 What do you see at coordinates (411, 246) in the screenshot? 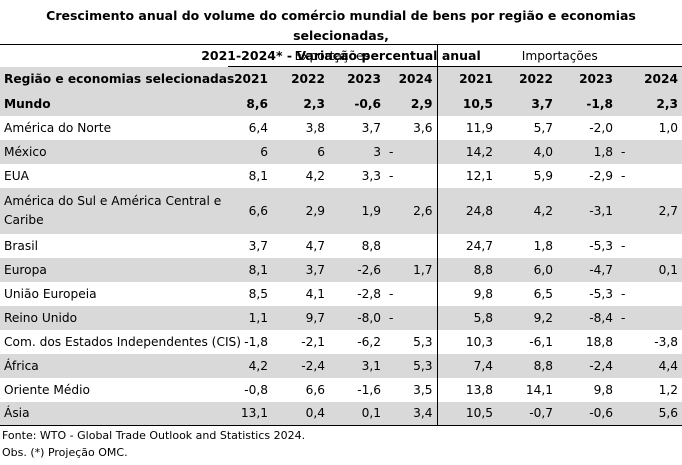
I see `export-value-cell` at bounding box center [411, 246].